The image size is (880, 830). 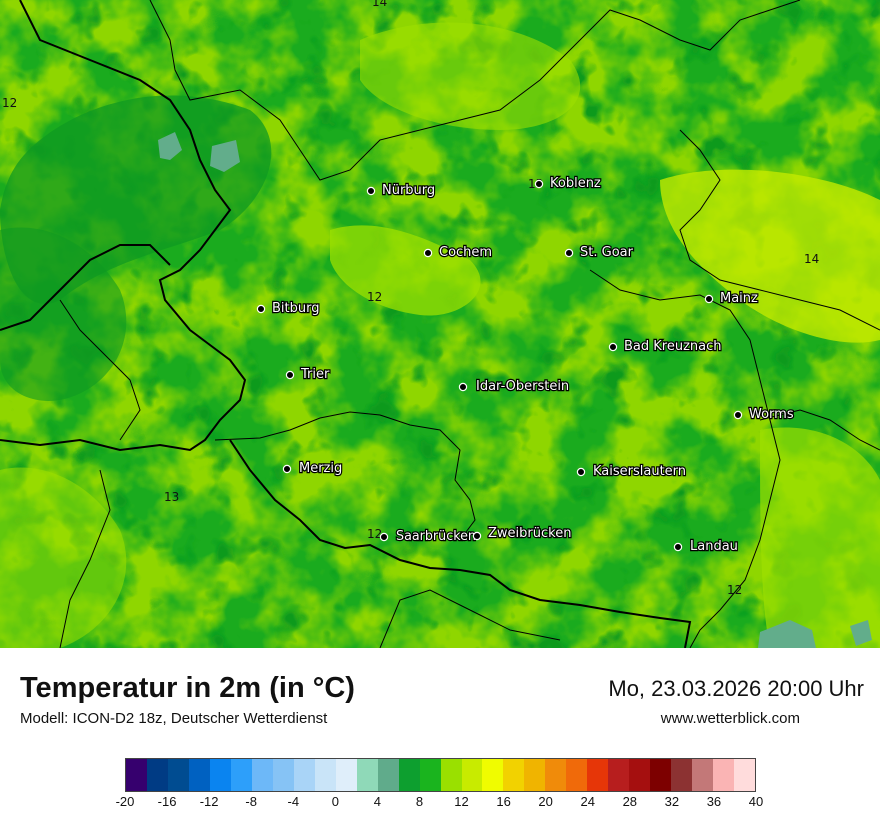 What do you see at coordinates (167, 801) in the screenshot?
I see `scale-tick-label: -16` at bounding box center [167, 801].